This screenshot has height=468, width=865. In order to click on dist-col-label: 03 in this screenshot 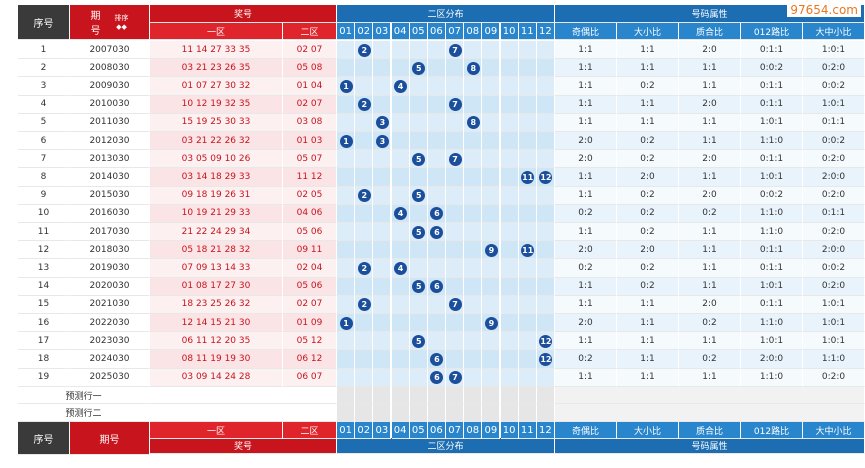, I will do `click(382, 31)`.